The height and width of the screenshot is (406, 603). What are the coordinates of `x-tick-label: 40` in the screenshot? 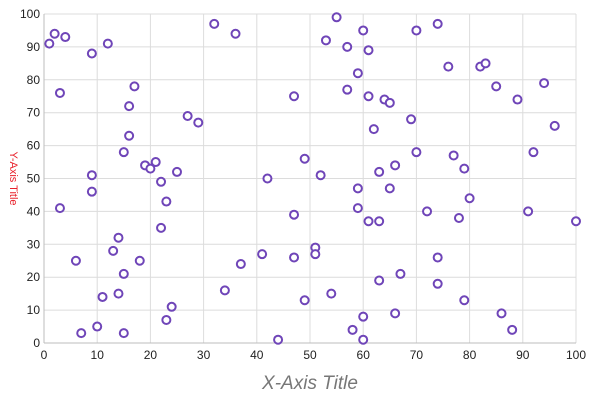 It's located at (257, 355).